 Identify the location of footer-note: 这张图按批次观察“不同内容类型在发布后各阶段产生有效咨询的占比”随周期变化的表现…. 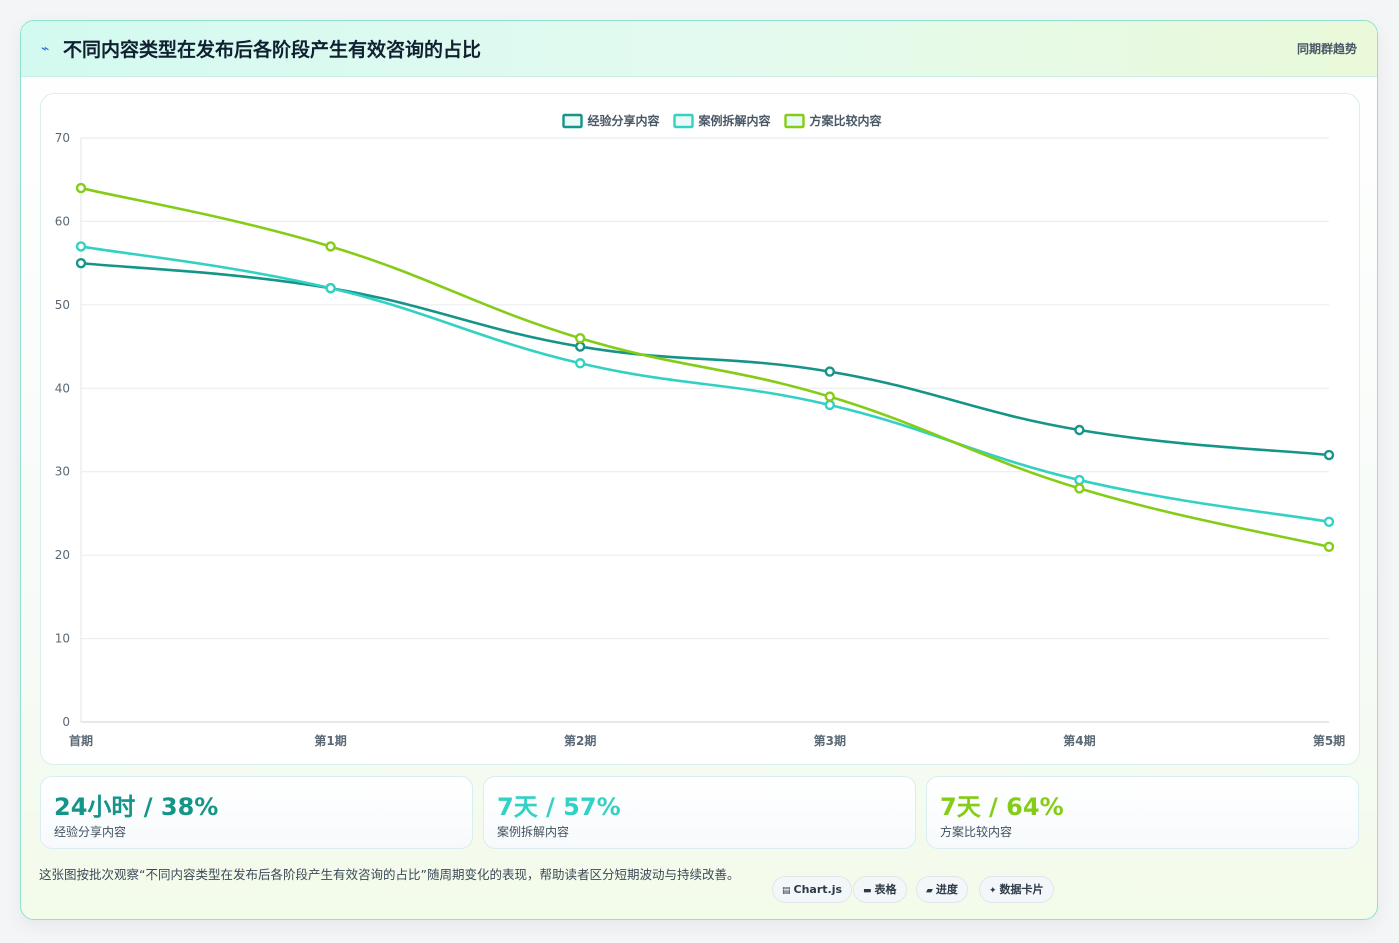
(389, 874).